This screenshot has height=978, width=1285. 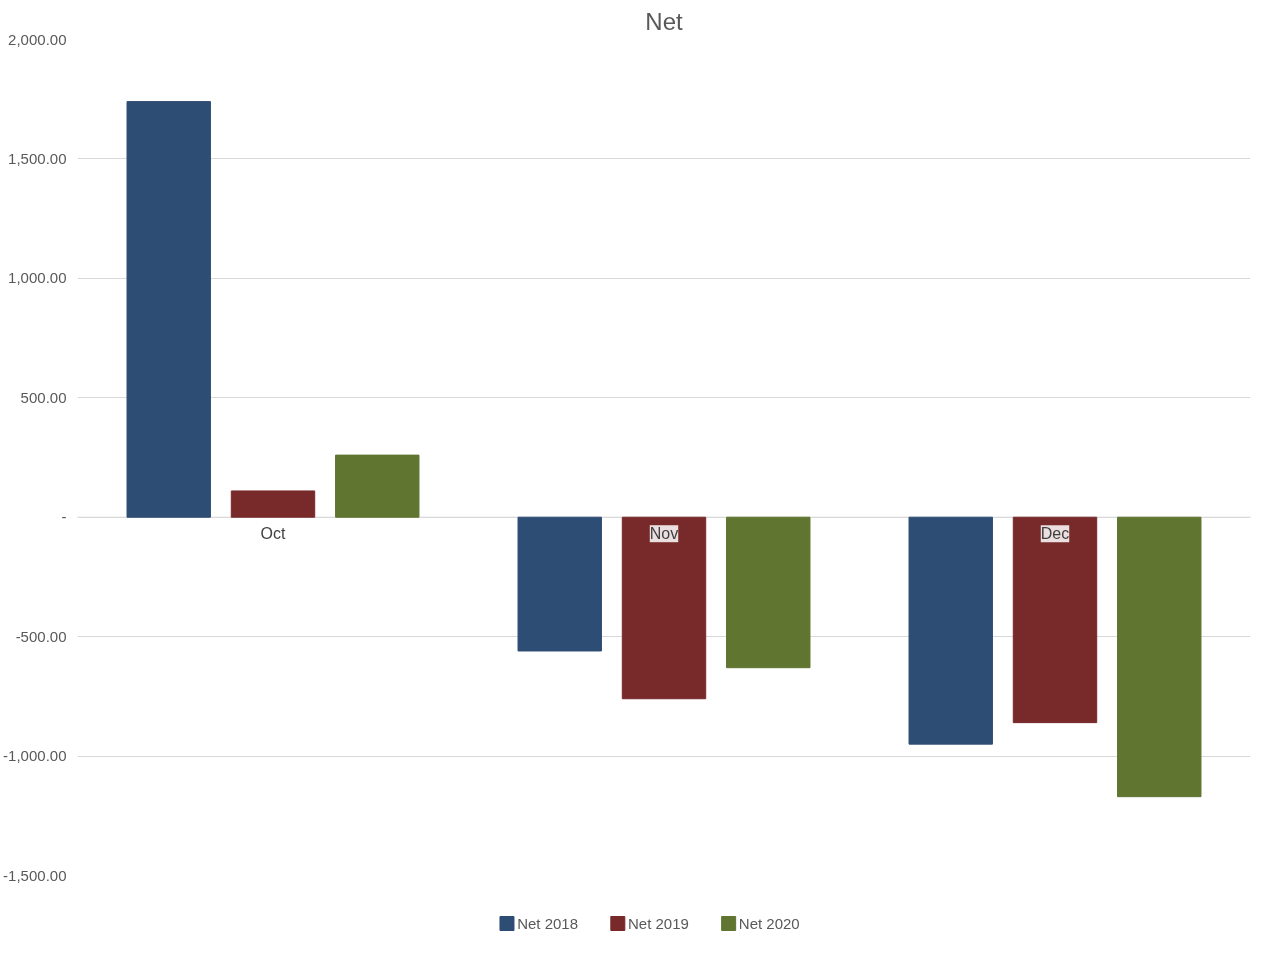 I want to click on x-tick-label: Oct, so click(x=273, y=534).